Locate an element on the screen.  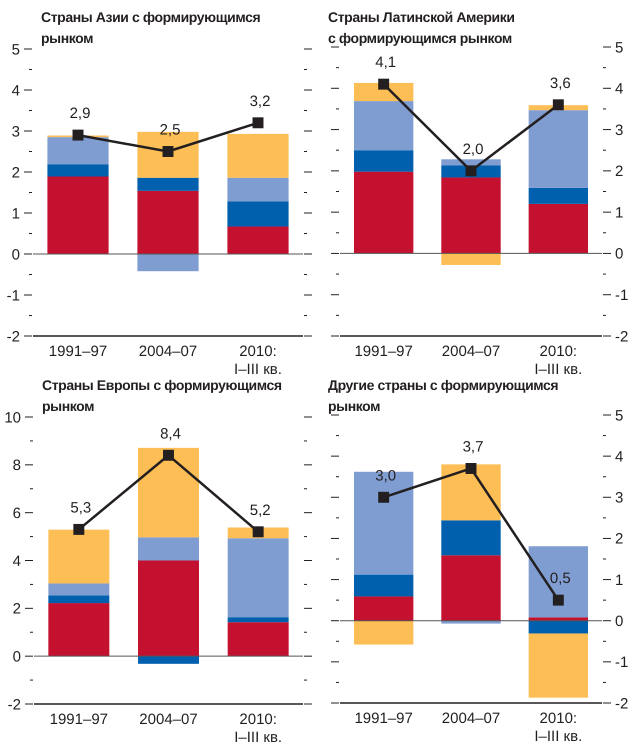
data-label: 3,0 is located at coordinates (385, 475).